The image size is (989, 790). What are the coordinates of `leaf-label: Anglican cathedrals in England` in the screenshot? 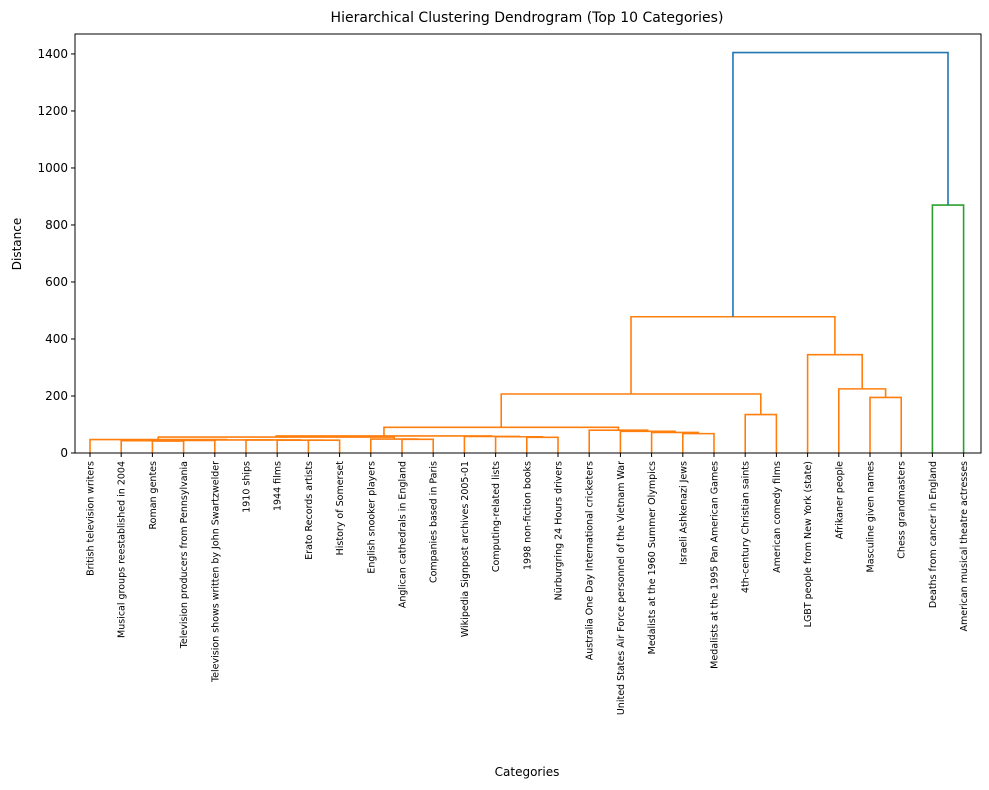 It's located at (403, 534).